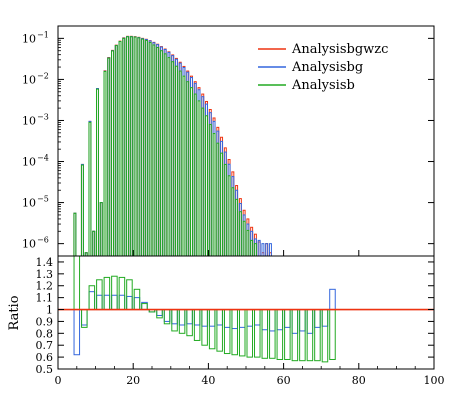  Describe the element at coordinates (29, 244) in the screenshot. I see `main-ytick-label-0: 10` at that location.